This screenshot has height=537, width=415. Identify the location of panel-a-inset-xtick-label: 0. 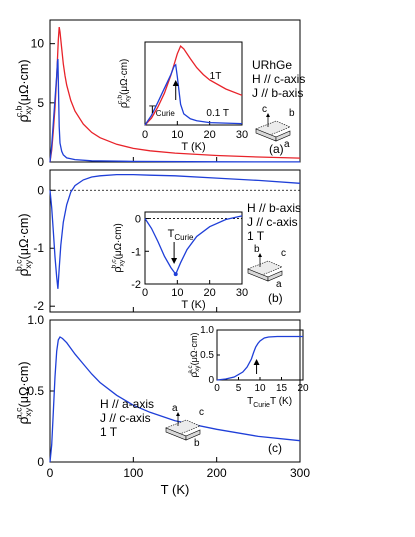
(145, 135).